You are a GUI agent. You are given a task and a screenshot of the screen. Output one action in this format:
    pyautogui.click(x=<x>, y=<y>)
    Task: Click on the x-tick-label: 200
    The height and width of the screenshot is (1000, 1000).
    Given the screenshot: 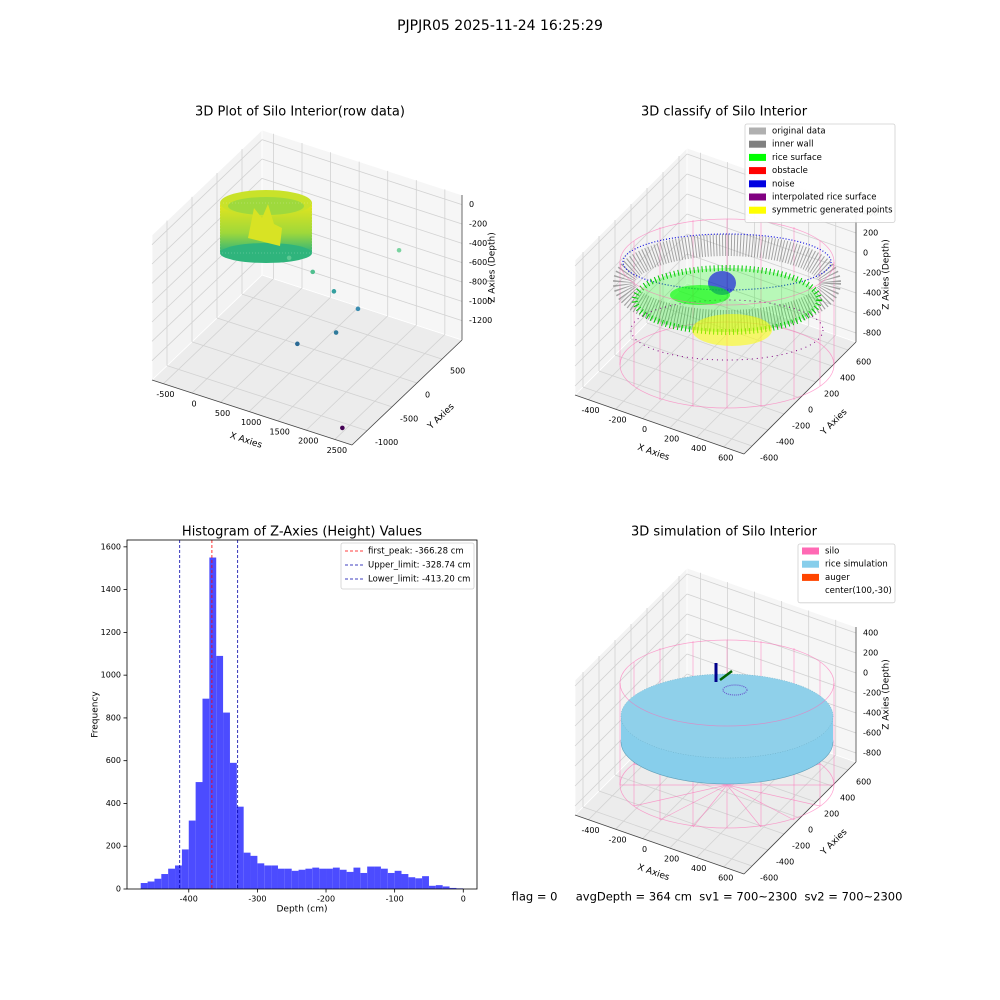 What is the action you would take?
    pyautogui.click(x=671, y=859)
    